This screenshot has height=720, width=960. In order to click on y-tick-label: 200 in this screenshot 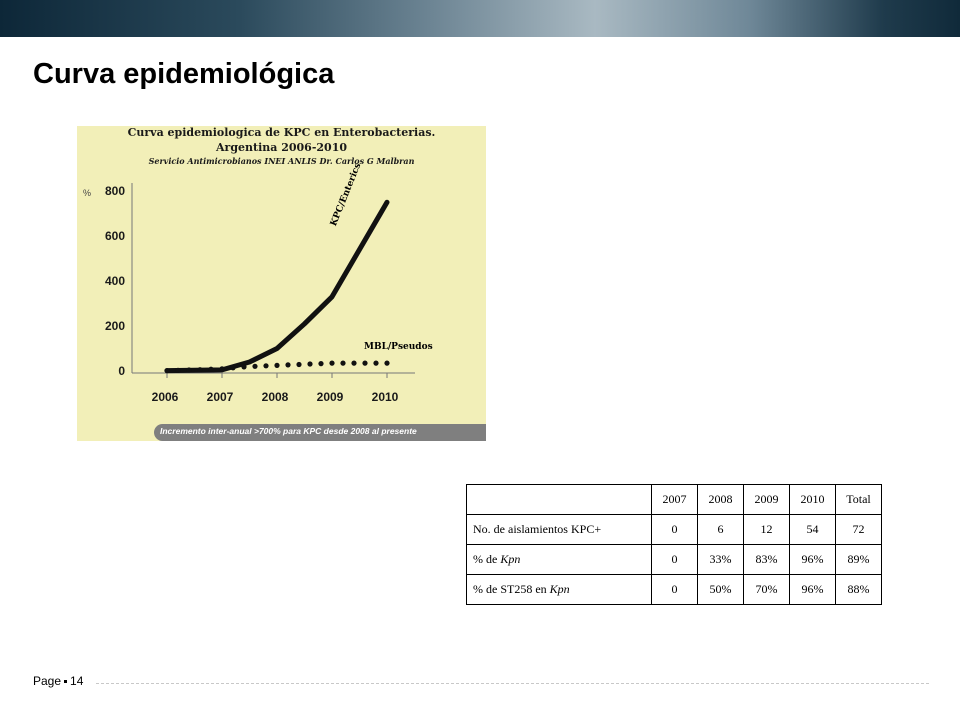, I will do `click(114, 326)`.